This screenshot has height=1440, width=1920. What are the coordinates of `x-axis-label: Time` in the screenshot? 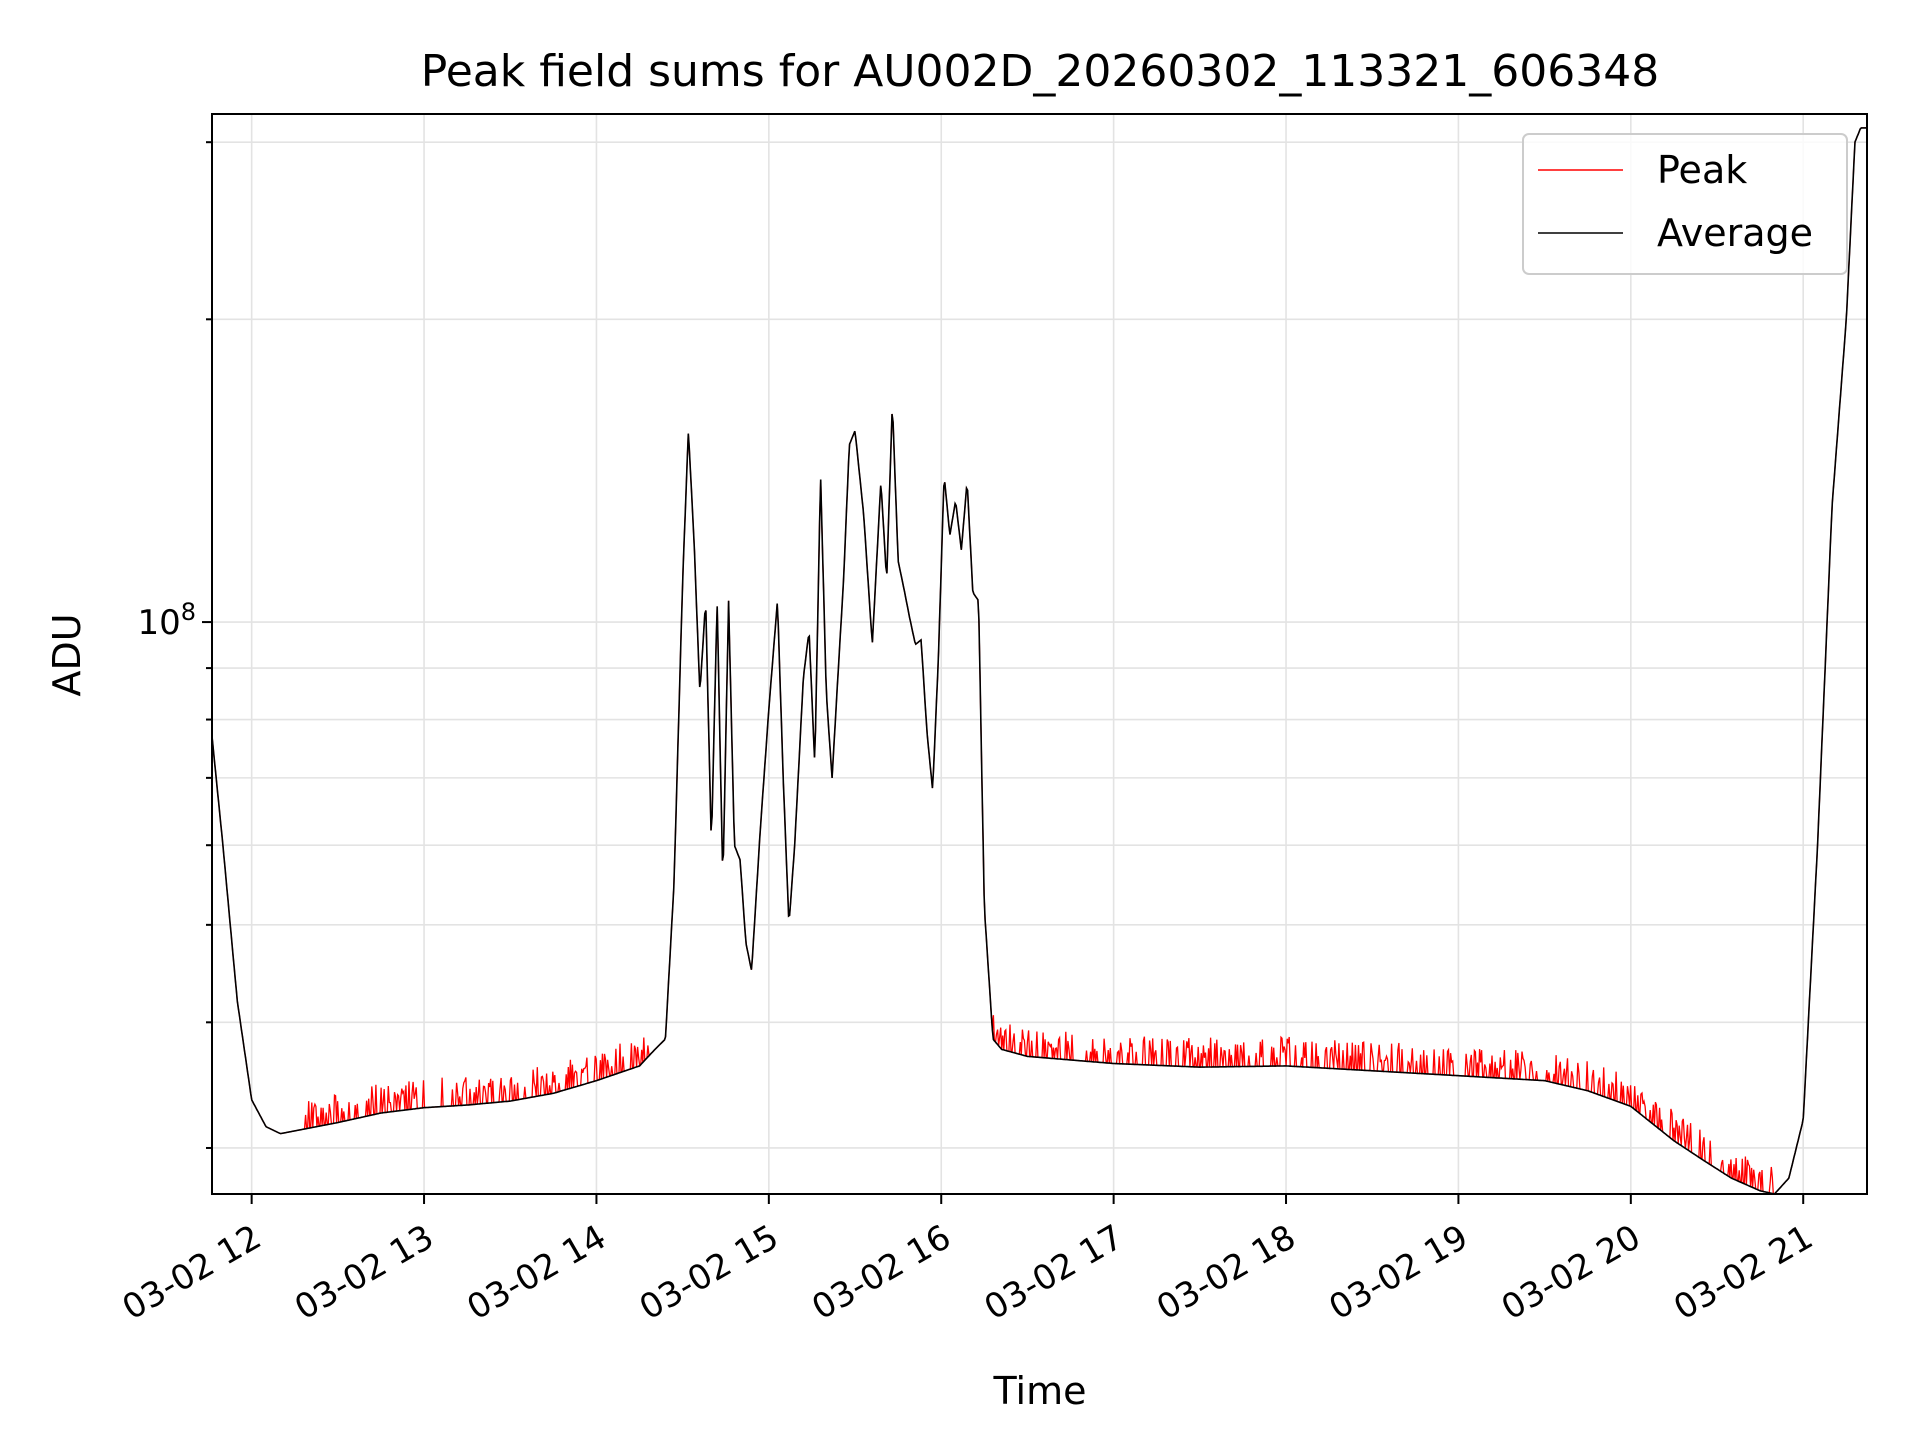 It's located at (1040, 1391).